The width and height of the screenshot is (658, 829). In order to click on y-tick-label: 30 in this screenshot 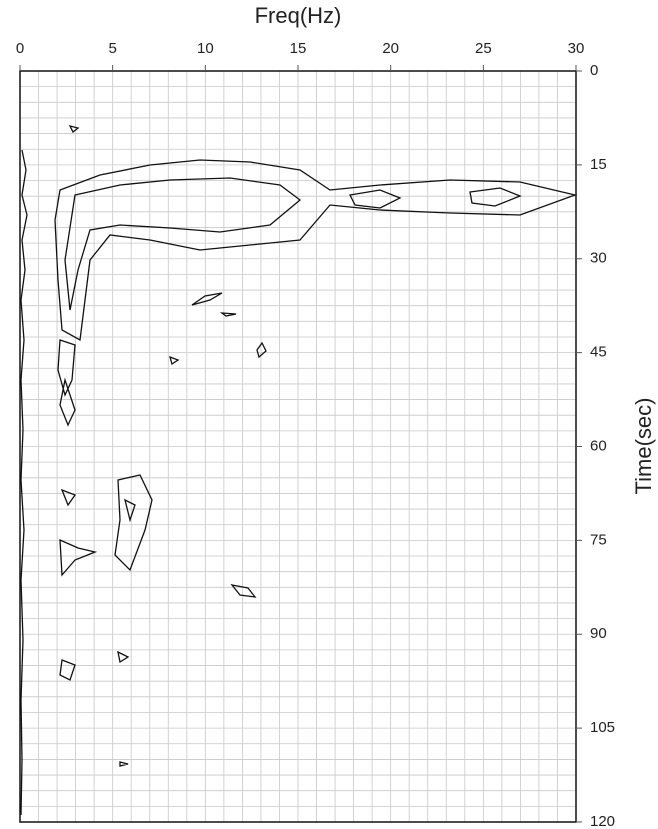, I will do `click(598, 258)`.